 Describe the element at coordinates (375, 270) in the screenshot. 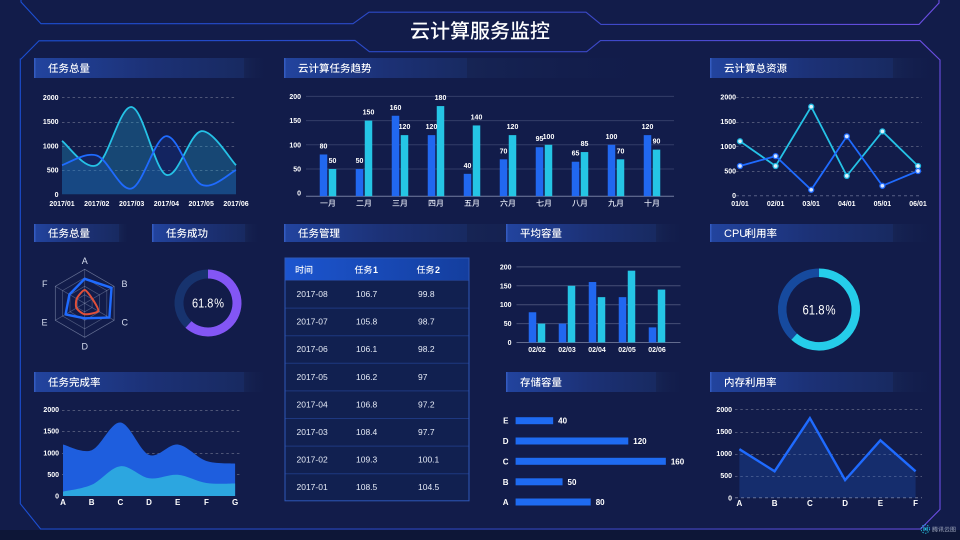

I see `svg-text: 1` at that location.